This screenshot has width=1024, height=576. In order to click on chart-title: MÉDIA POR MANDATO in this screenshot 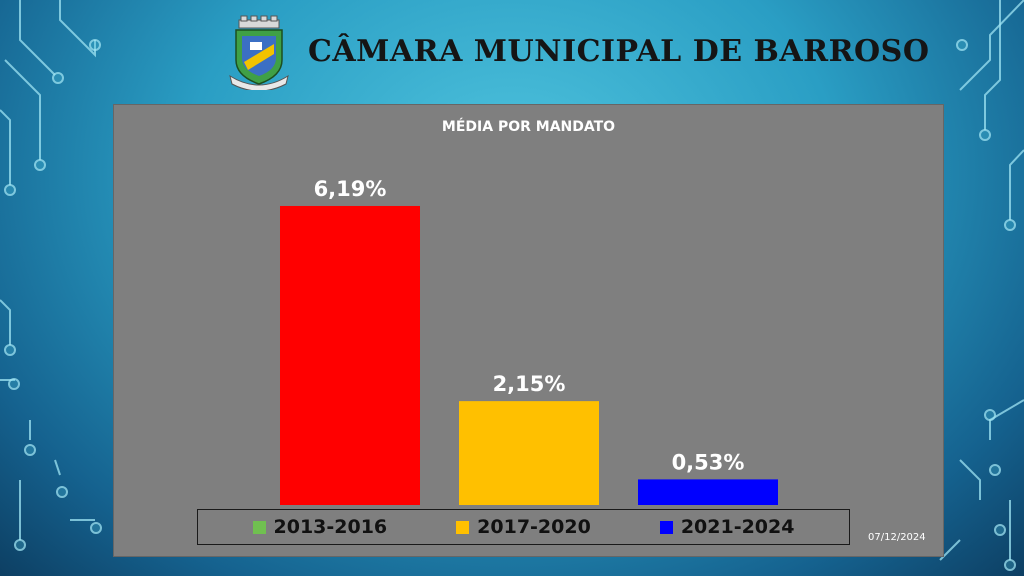, I will do `click(528, 127)`.